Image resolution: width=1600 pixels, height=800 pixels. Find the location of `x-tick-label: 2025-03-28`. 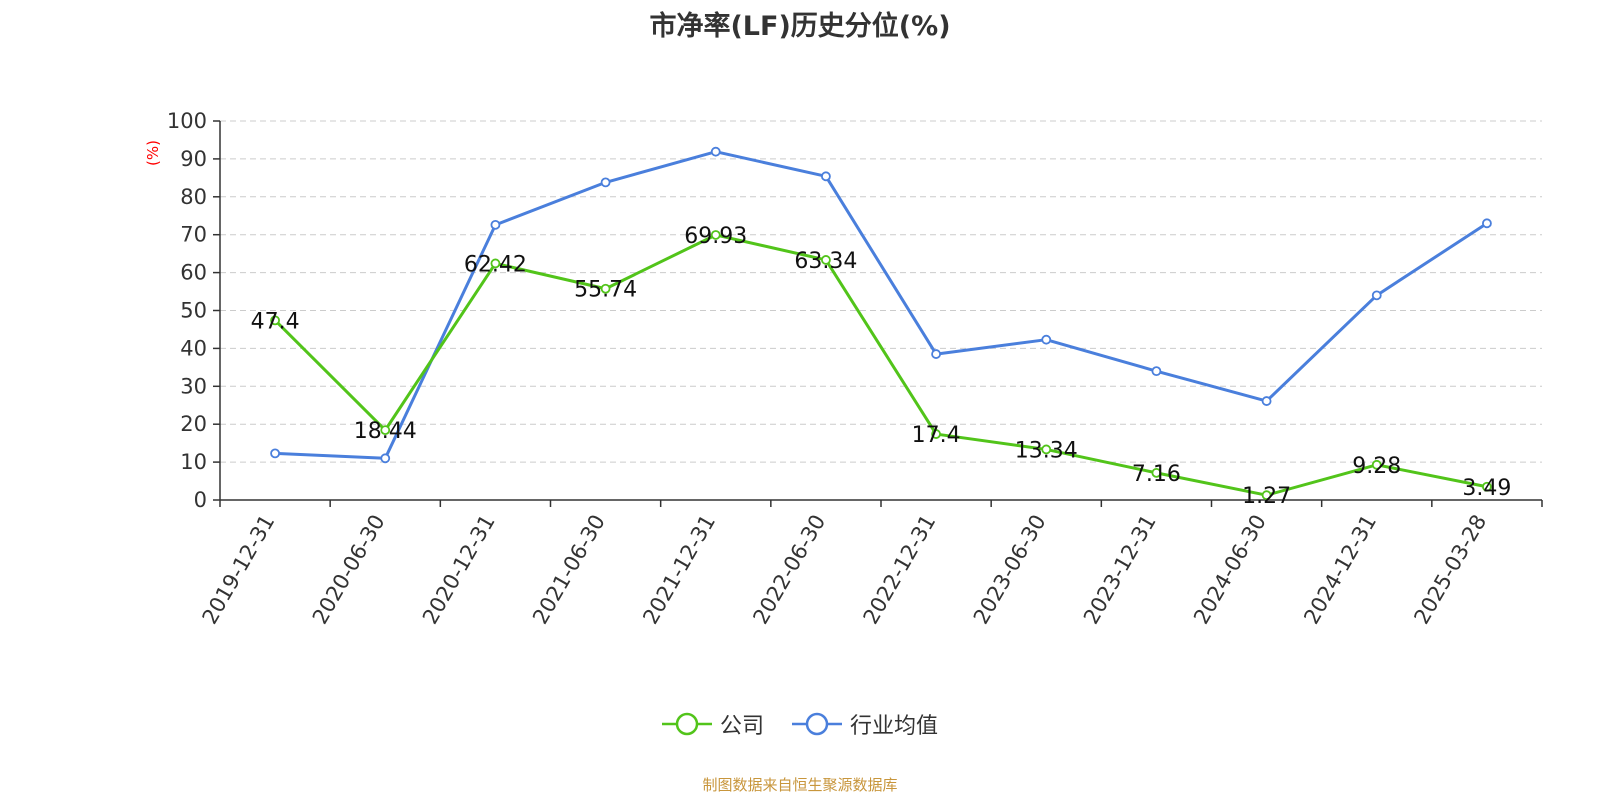

x-tick-label: 2025-03-28 is located at coordinates (1450, 570).